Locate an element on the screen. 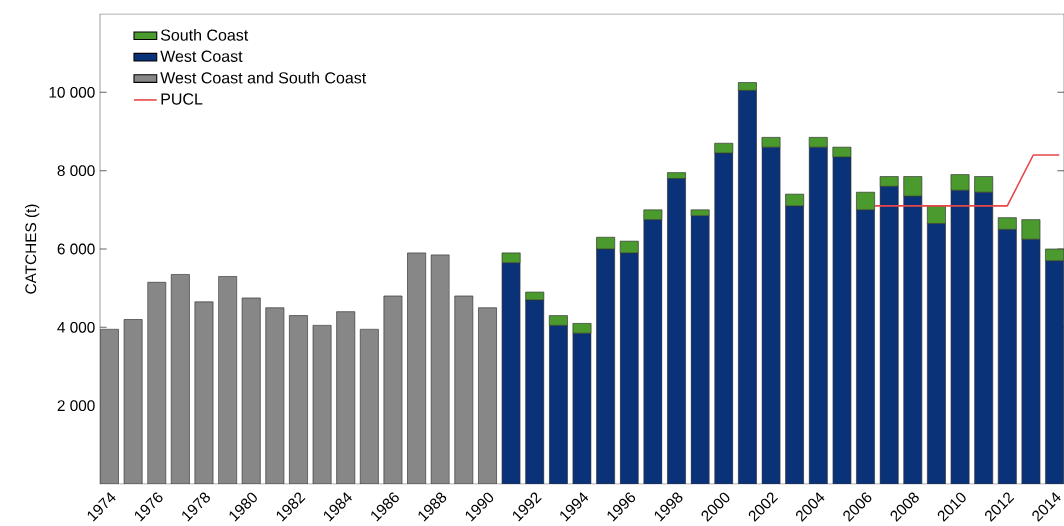 This screenshot has width=1064, height=526. y-tick-label: 8 000 is located at coordinates (76, 171).